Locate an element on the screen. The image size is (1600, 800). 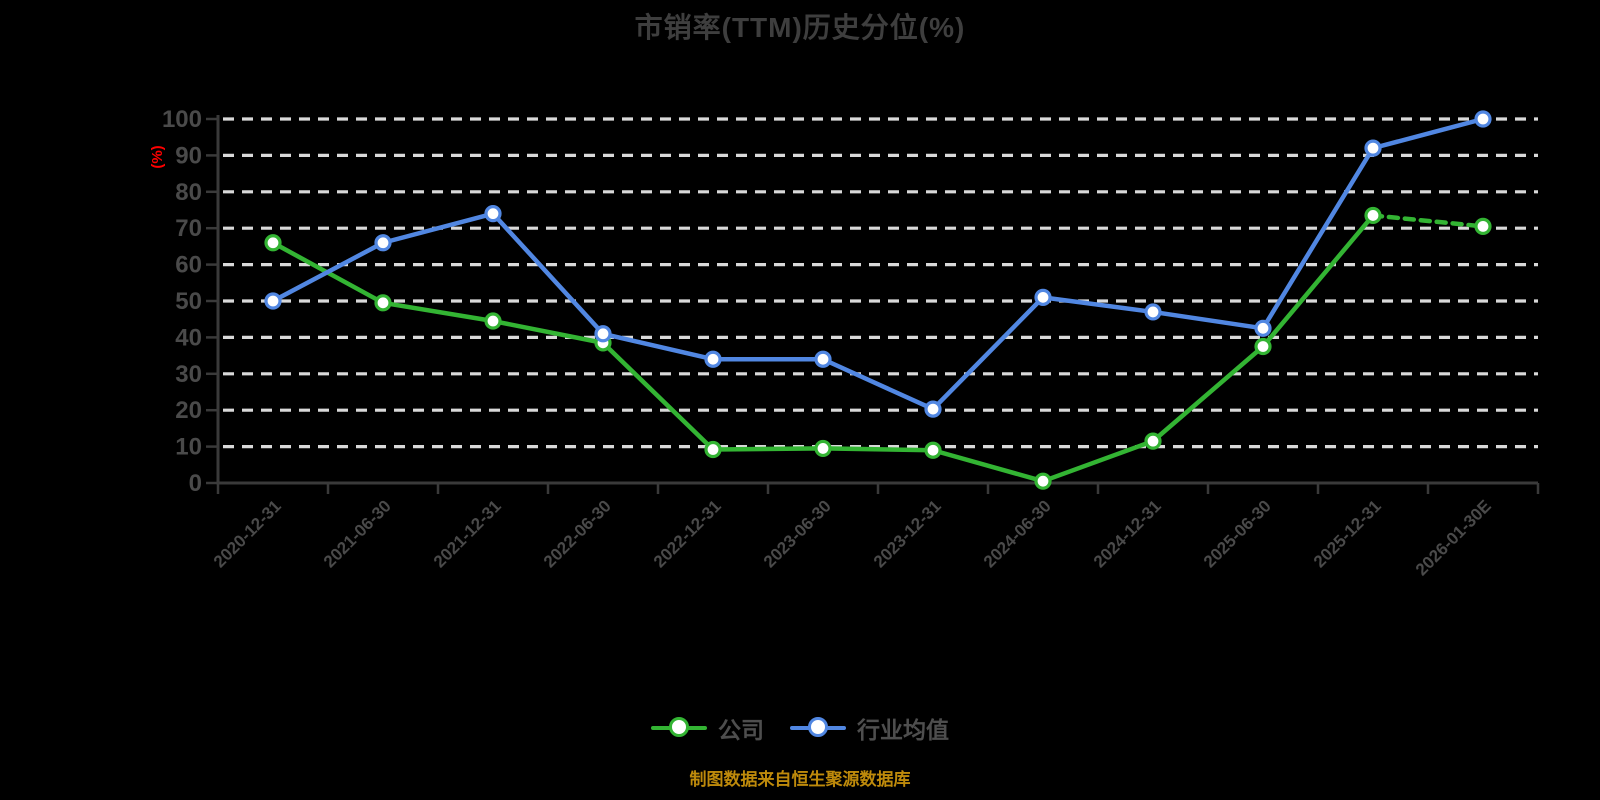
y-tick-label: 80 is located at coordinates (188, 192).